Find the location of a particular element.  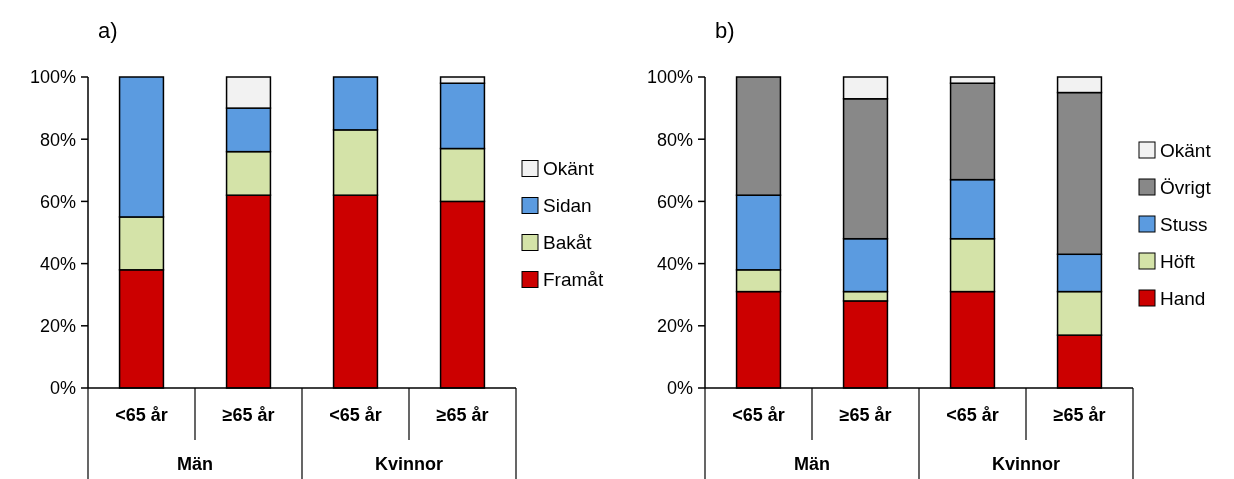

legend-label: Övrigt is located at coordinates (1186, 187).